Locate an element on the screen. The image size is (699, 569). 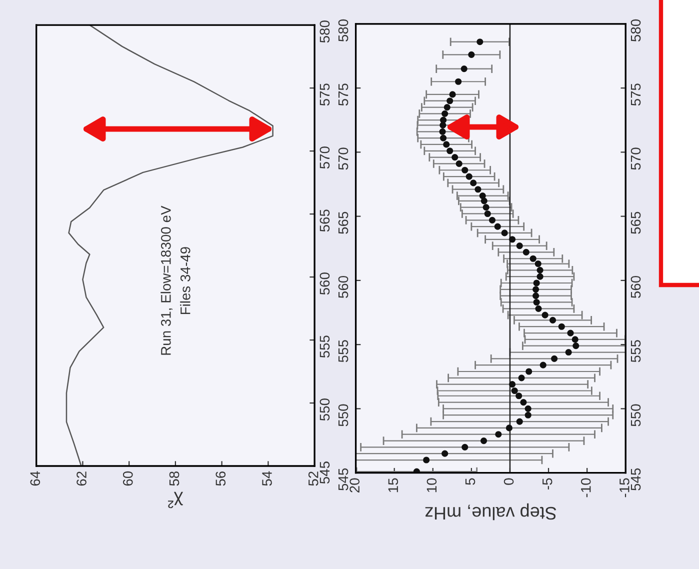
annotation: Run 31, Elow=18300 eV is located at coordinates (166, 280).